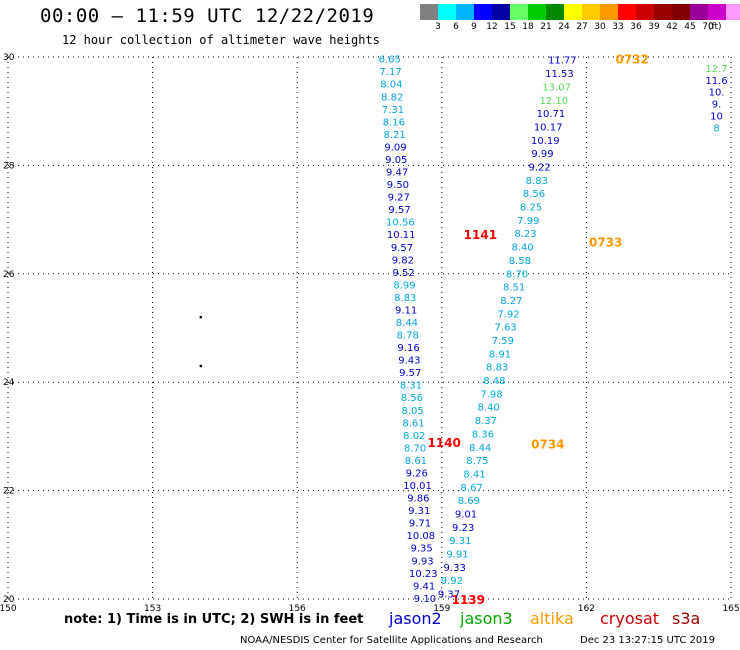  What do you see at coordinates (400, 223) in the screenshot?
I see `wave-height-value: 10.56` at bounding box center [400, 223].